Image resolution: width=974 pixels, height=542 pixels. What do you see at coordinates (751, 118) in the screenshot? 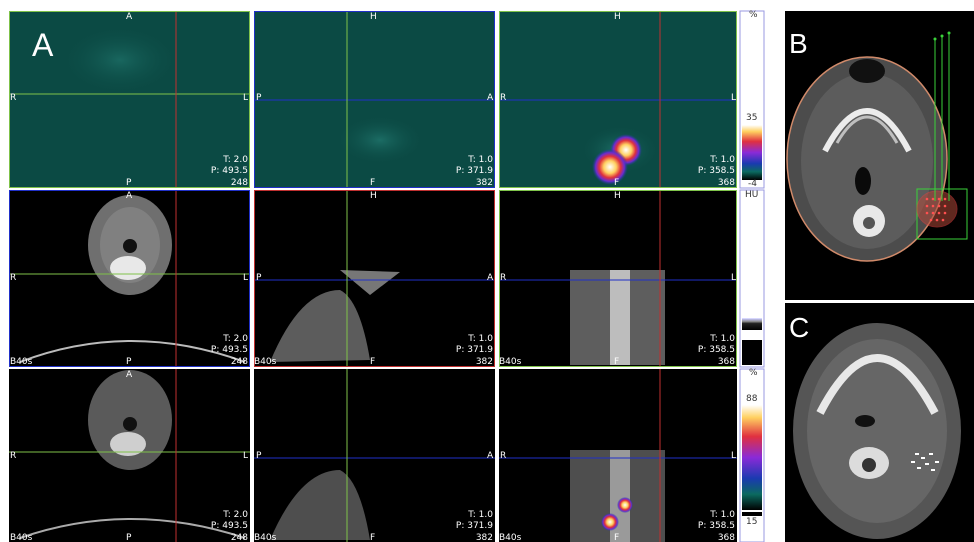
I see `pet-scale-max: 35` at bounding box center [751, 118].